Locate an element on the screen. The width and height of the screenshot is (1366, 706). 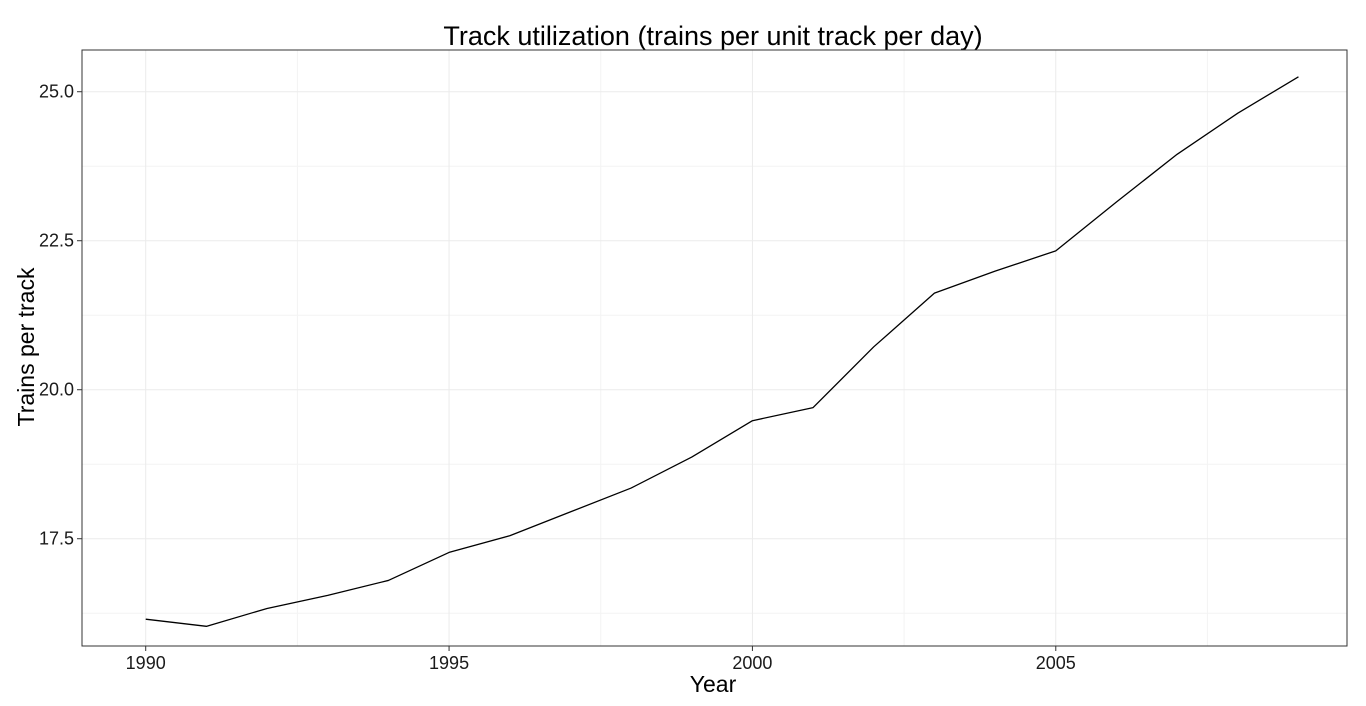
x-tick-label: 1990 is located at coordinates (146, 663).